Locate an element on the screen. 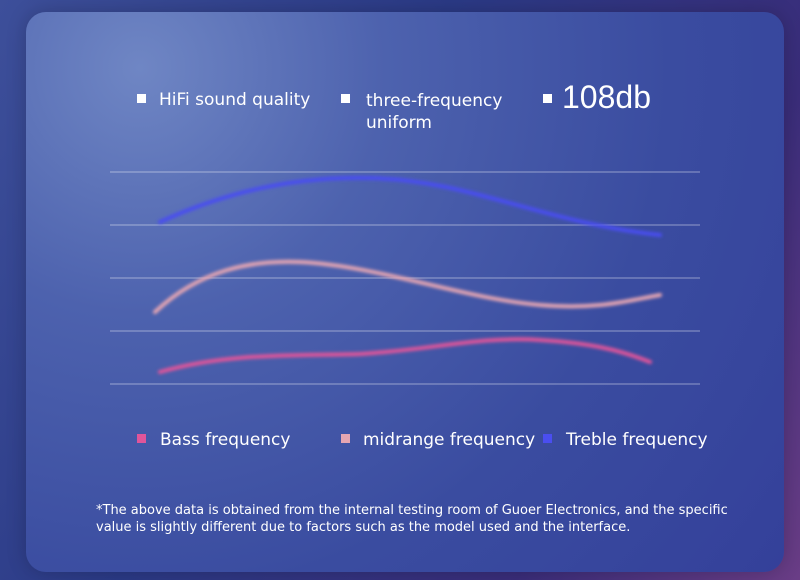 The image size is (800, 580). feature: three-frequency uniform is located at coordinates (434, 112).